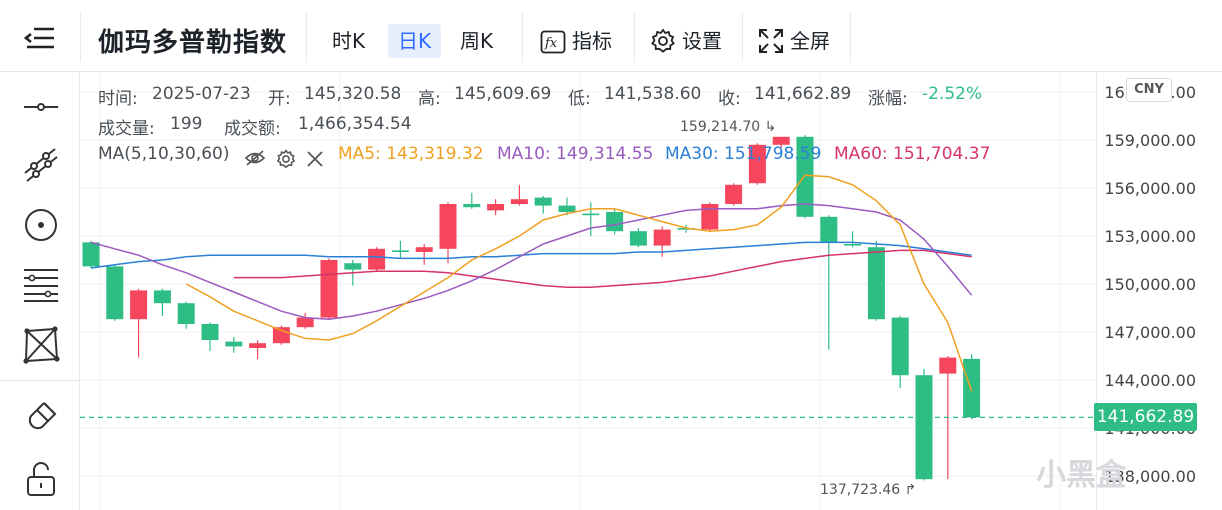  I want to click on horizontal-line-icon, so click(41, 107).